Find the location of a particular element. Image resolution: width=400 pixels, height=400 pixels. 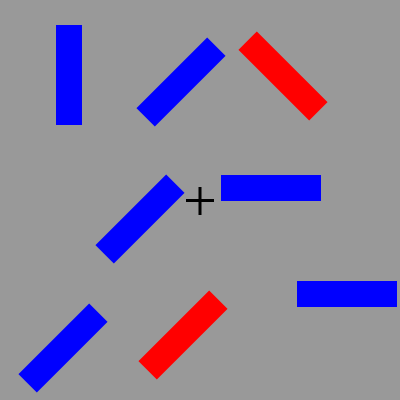

fixation-cross-icon is located at coordinates (200, 201).